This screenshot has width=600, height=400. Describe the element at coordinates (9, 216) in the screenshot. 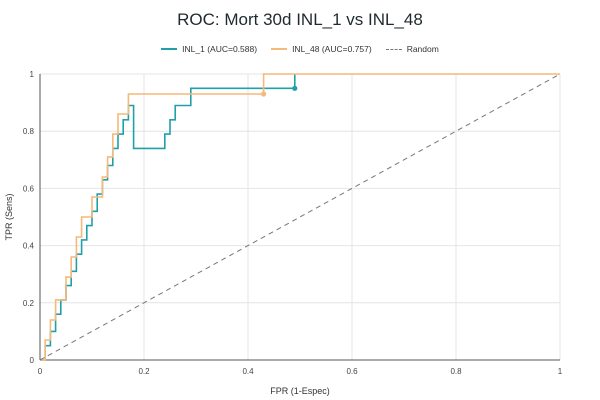

I see `y-axis-label: TPR (Sens)` at that location.